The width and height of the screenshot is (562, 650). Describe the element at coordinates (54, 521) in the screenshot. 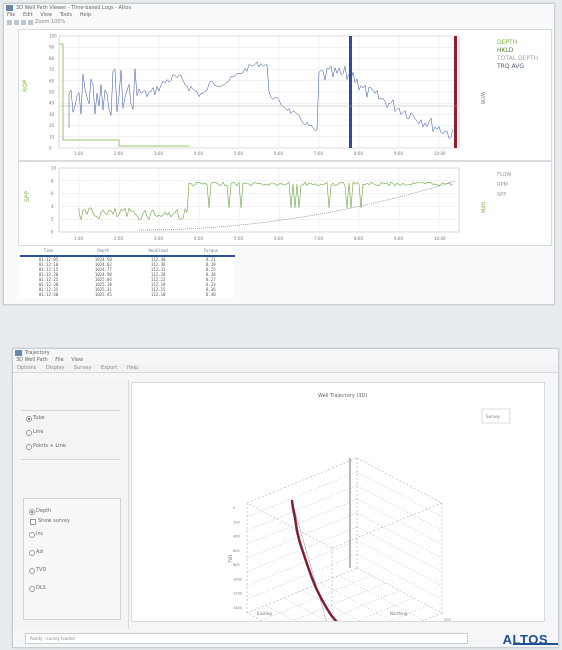

I see `checkbox-label: Show survey` at that location.